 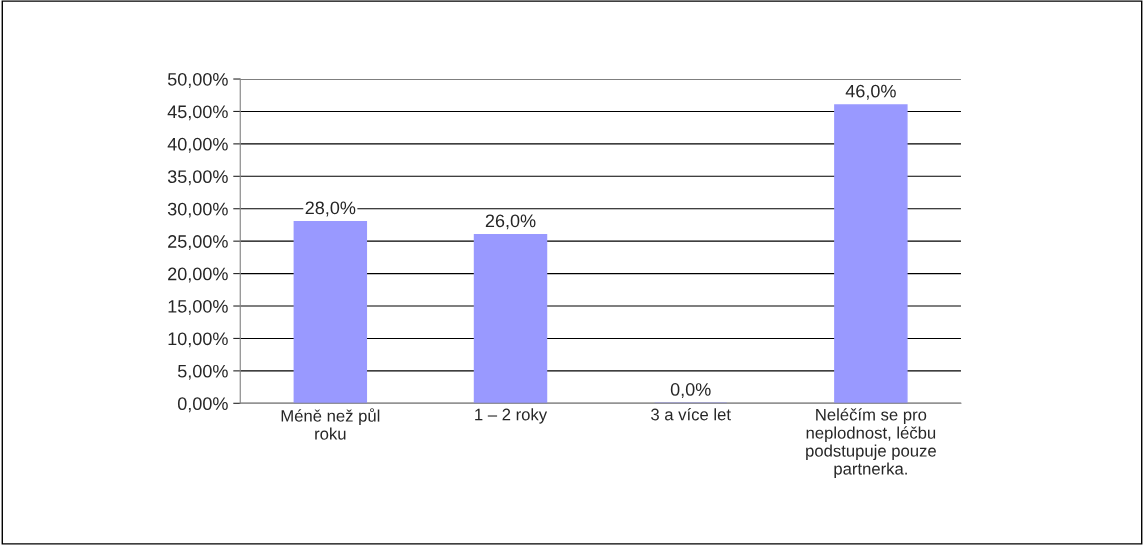 What do you see at coordinates (690, 390) in the screenshot?
I see `data-label: 0,0%` at bounding box center [690, 390].